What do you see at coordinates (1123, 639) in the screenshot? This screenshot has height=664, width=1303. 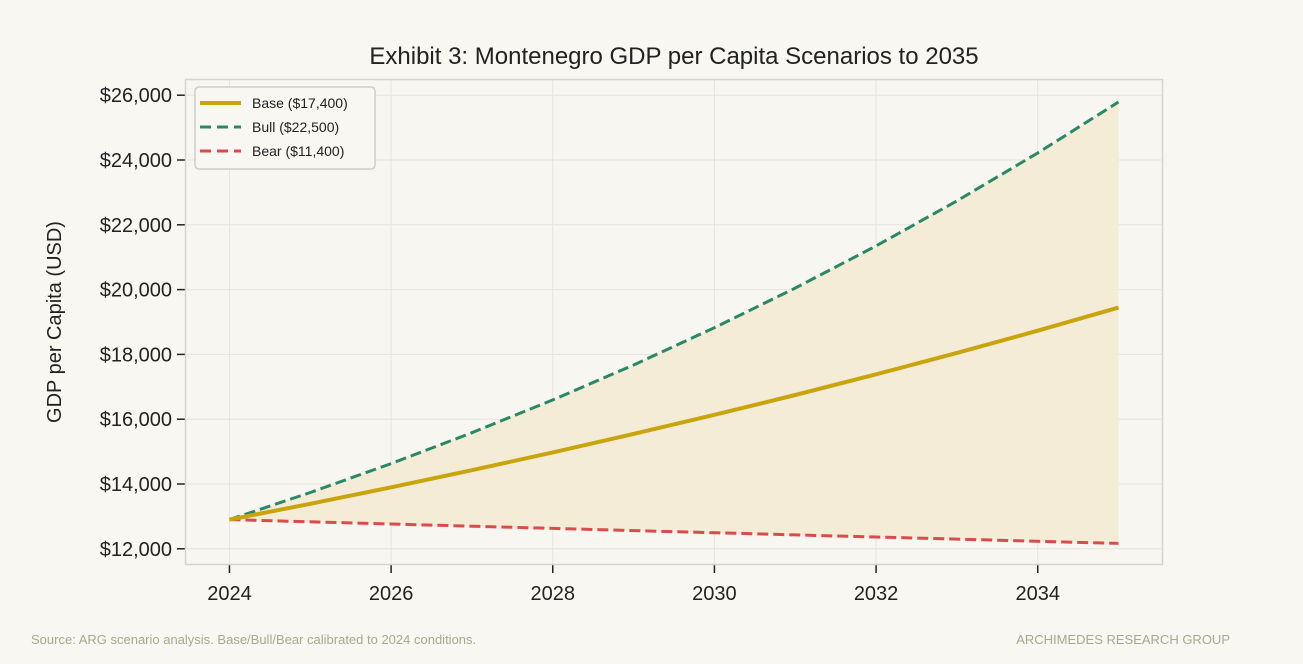 I see `brand-label: ARCHIMEDES RESEARCH GROUP` at bounding box center [1123, 639].